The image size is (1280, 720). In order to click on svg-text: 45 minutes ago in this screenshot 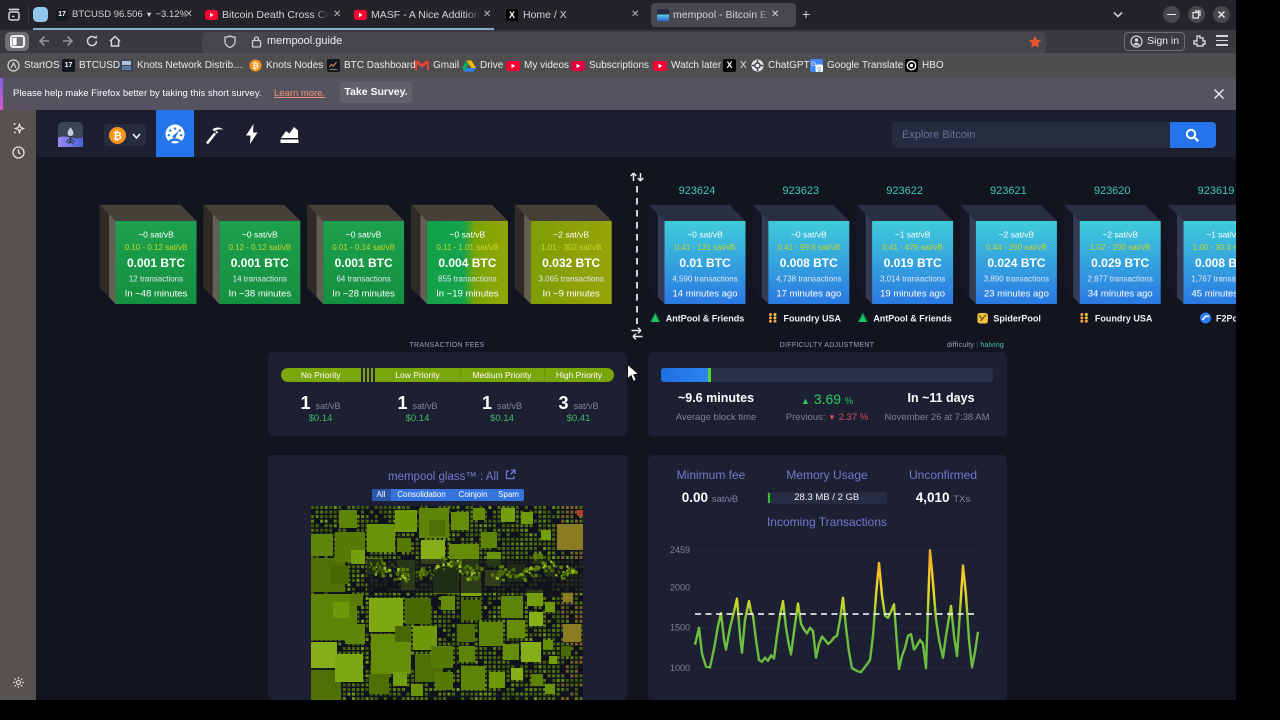, I will do `click(1214, 294)`.